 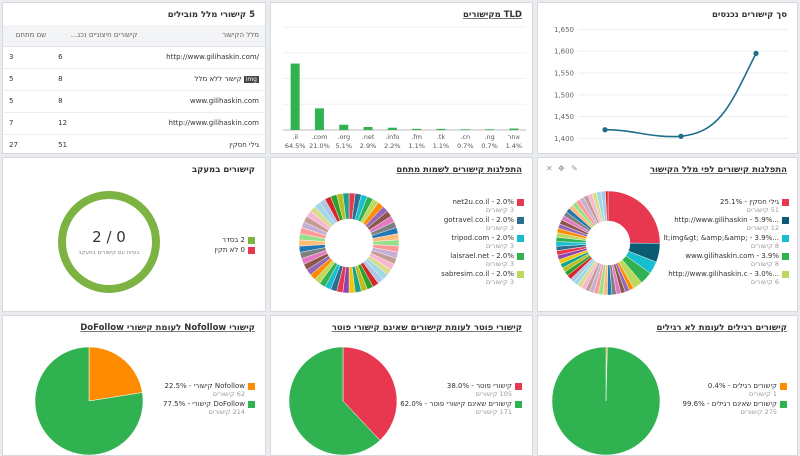 What do you see at coordinates (459, 170) in the screenshot?
I see `domains-donut-title: התפלגות קישורים לשמות מתחם` at bounding box center [459, 170].